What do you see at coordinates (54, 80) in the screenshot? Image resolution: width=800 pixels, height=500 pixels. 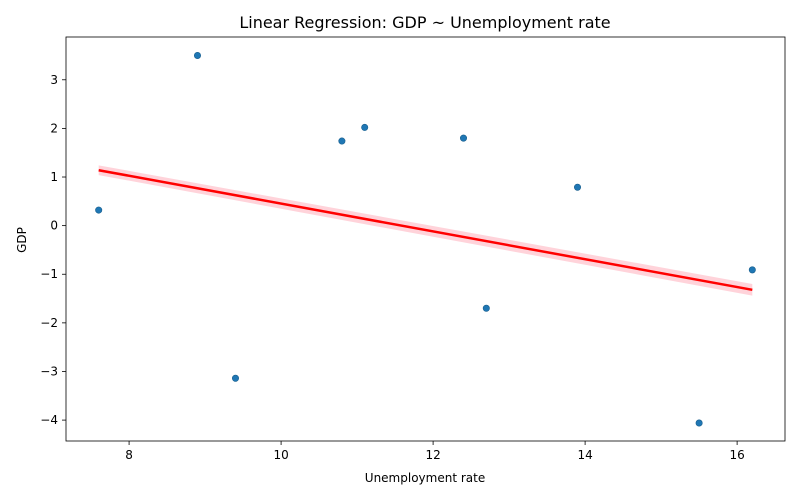 I see `y-tick-label: 3` at bounding box center [54, 80].